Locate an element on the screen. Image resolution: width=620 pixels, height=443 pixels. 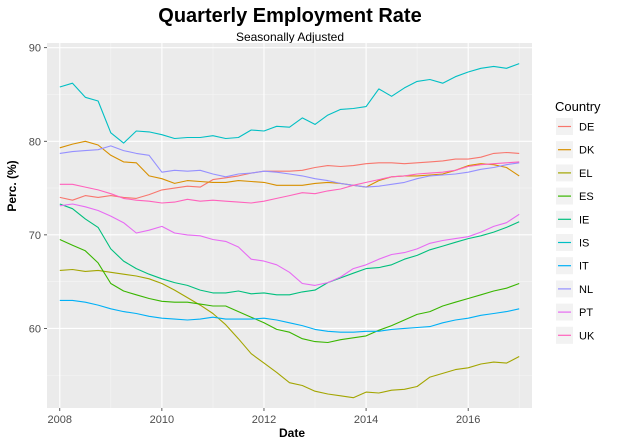
legend-label-ie: IE is located at coordinates (584, 220).